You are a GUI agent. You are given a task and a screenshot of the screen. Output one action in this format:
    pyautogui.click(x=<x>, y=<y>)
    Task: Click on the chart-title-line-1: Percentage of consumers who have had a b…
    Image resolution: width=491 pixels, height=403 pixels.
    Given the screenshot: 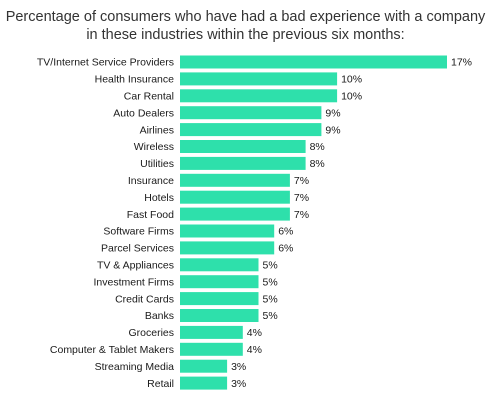 What is the action you would take?
    pyautogui.click(x=245, y=17)
    